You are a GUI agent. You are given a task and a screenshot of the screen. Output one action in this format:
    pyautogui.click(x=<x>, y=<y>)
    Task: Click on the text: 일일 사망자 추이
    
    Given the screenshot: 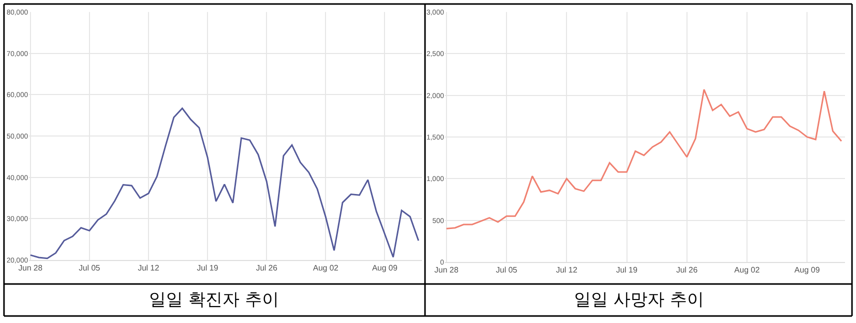 What is the action you would take?
    pyautogui.click(x=639, y=300)
    